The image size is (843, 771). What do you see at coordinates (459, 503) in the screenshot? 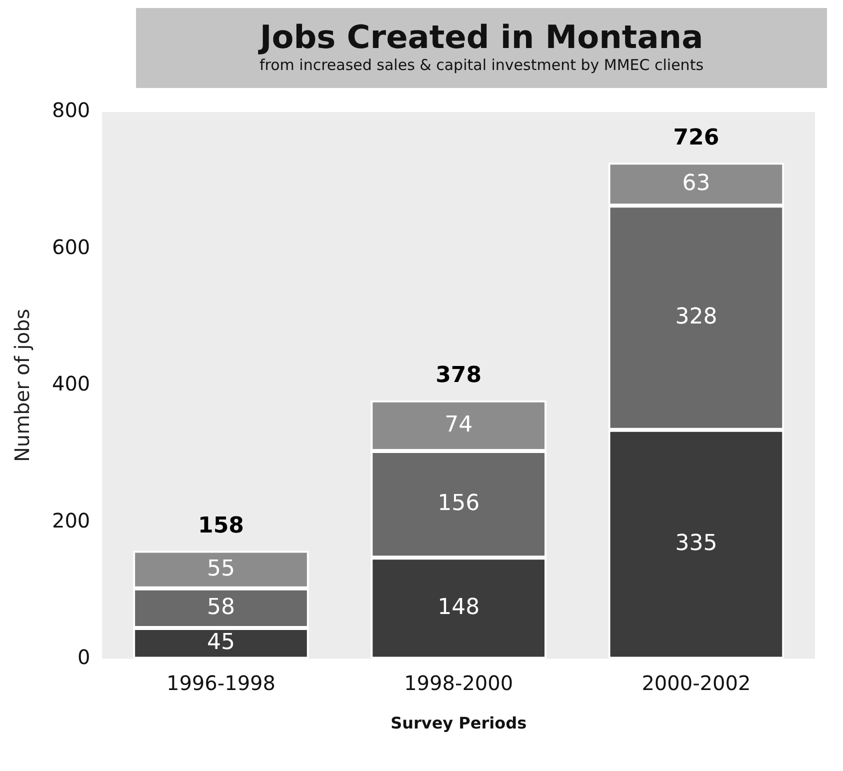
I see `data-label: 156` at bounding box center [459, 503].